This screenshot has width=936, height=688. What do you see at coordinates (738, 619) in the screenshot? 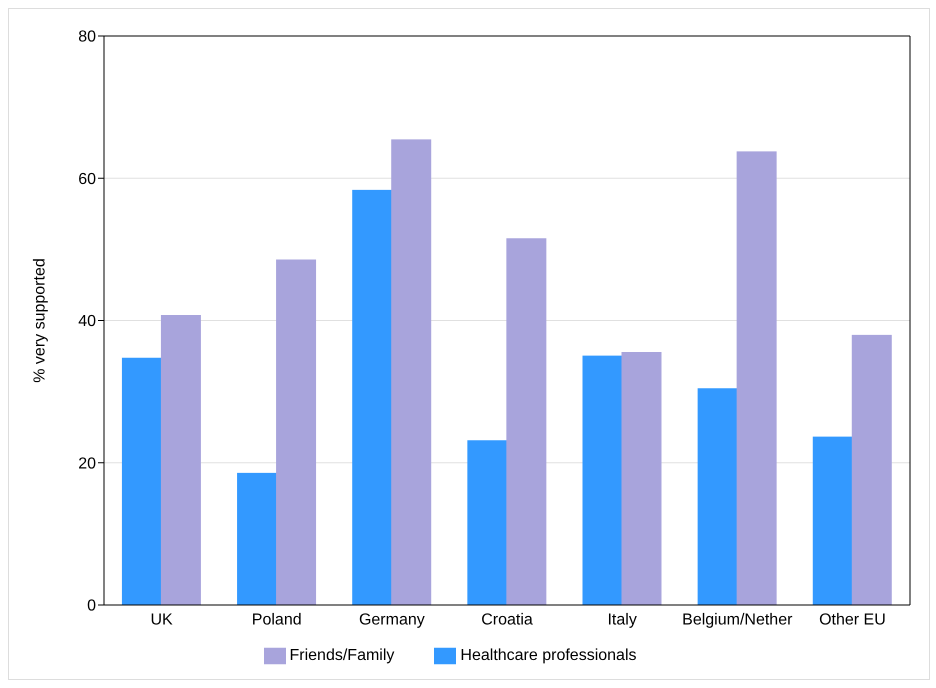
I see `x-tick-label: Belgium/Nether` at bounding box center [738, 619].